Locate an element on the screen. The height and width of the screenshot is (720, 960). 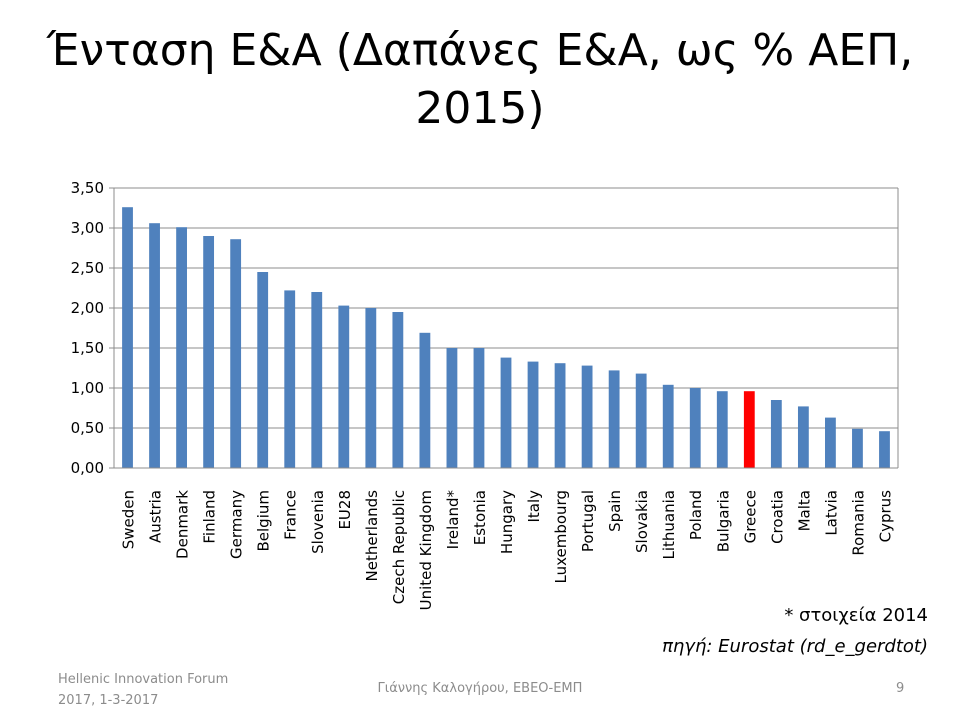
bar-italy is located at coordinates (533, 414).